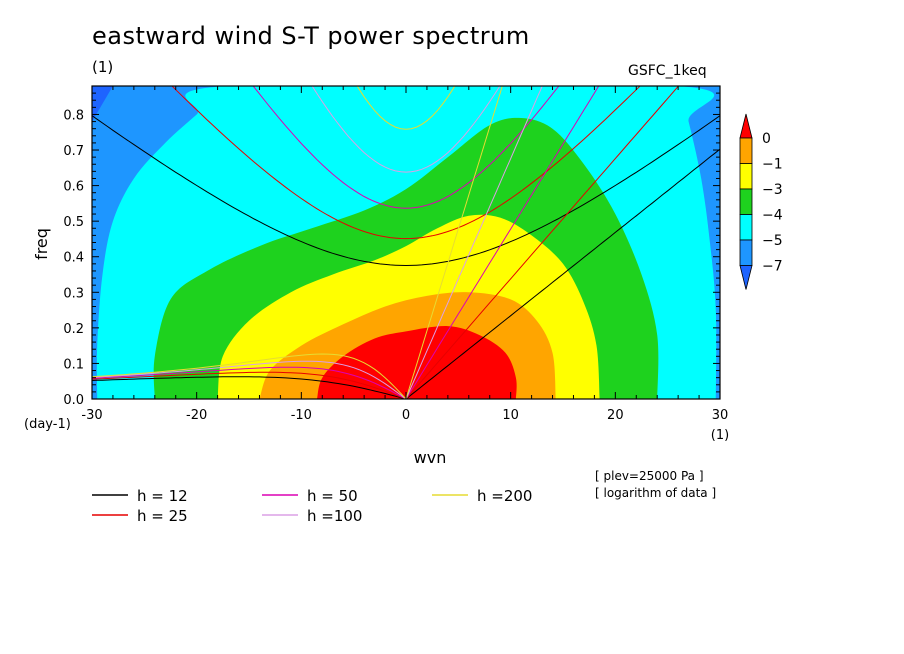 This screenshot has width=904, height=654. I want to click on gravity-curve-h100, so click(406, 129).